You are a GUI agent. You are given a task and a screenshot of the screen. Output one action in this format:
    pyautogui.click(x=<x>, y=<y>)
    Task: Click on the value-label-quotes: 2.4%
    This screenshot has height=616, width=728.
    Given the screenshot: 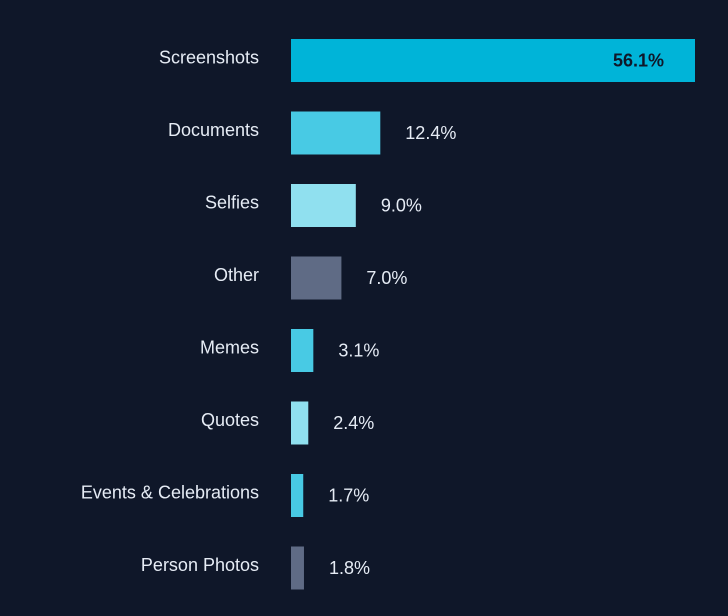 What is the action you would take?
    pyautogui.click(x=353, y=423)
    